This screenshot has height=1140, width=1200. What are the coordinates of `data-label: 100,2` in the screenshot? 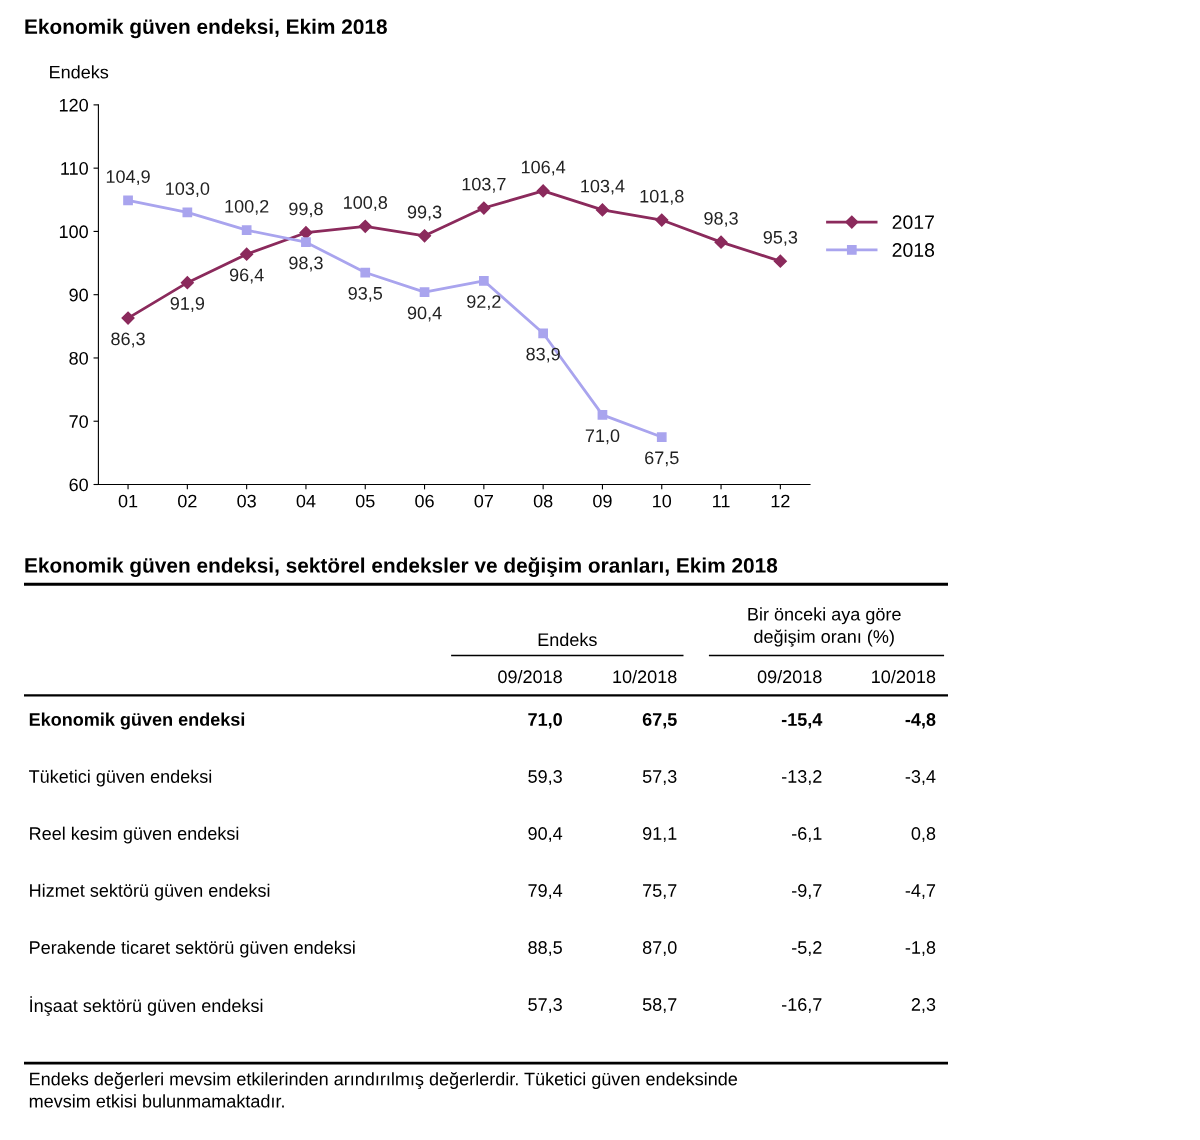 It's located at (247, 207).